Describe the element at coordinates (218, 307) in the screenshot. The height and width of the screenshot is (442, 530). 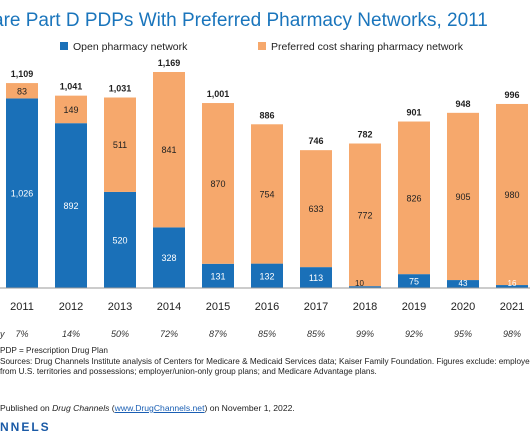
I see `x-tick-2015: 2015` at that location.